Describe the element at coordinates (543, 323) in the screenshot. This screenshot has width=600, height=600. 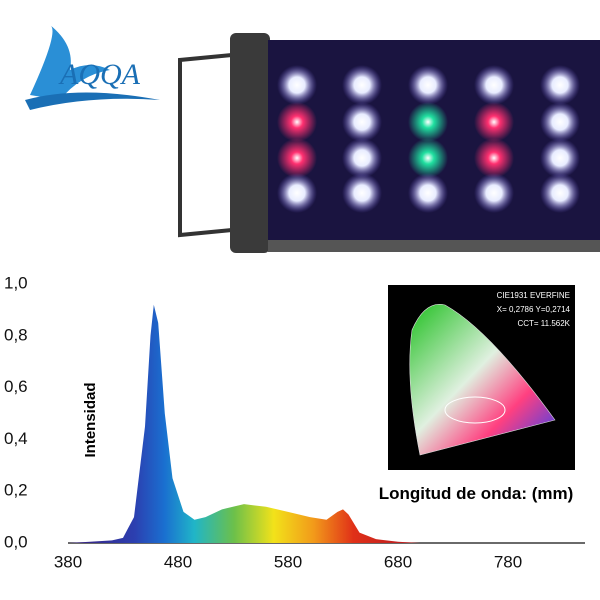
I see `inset-cct: CCT= 11.562K` at that location.